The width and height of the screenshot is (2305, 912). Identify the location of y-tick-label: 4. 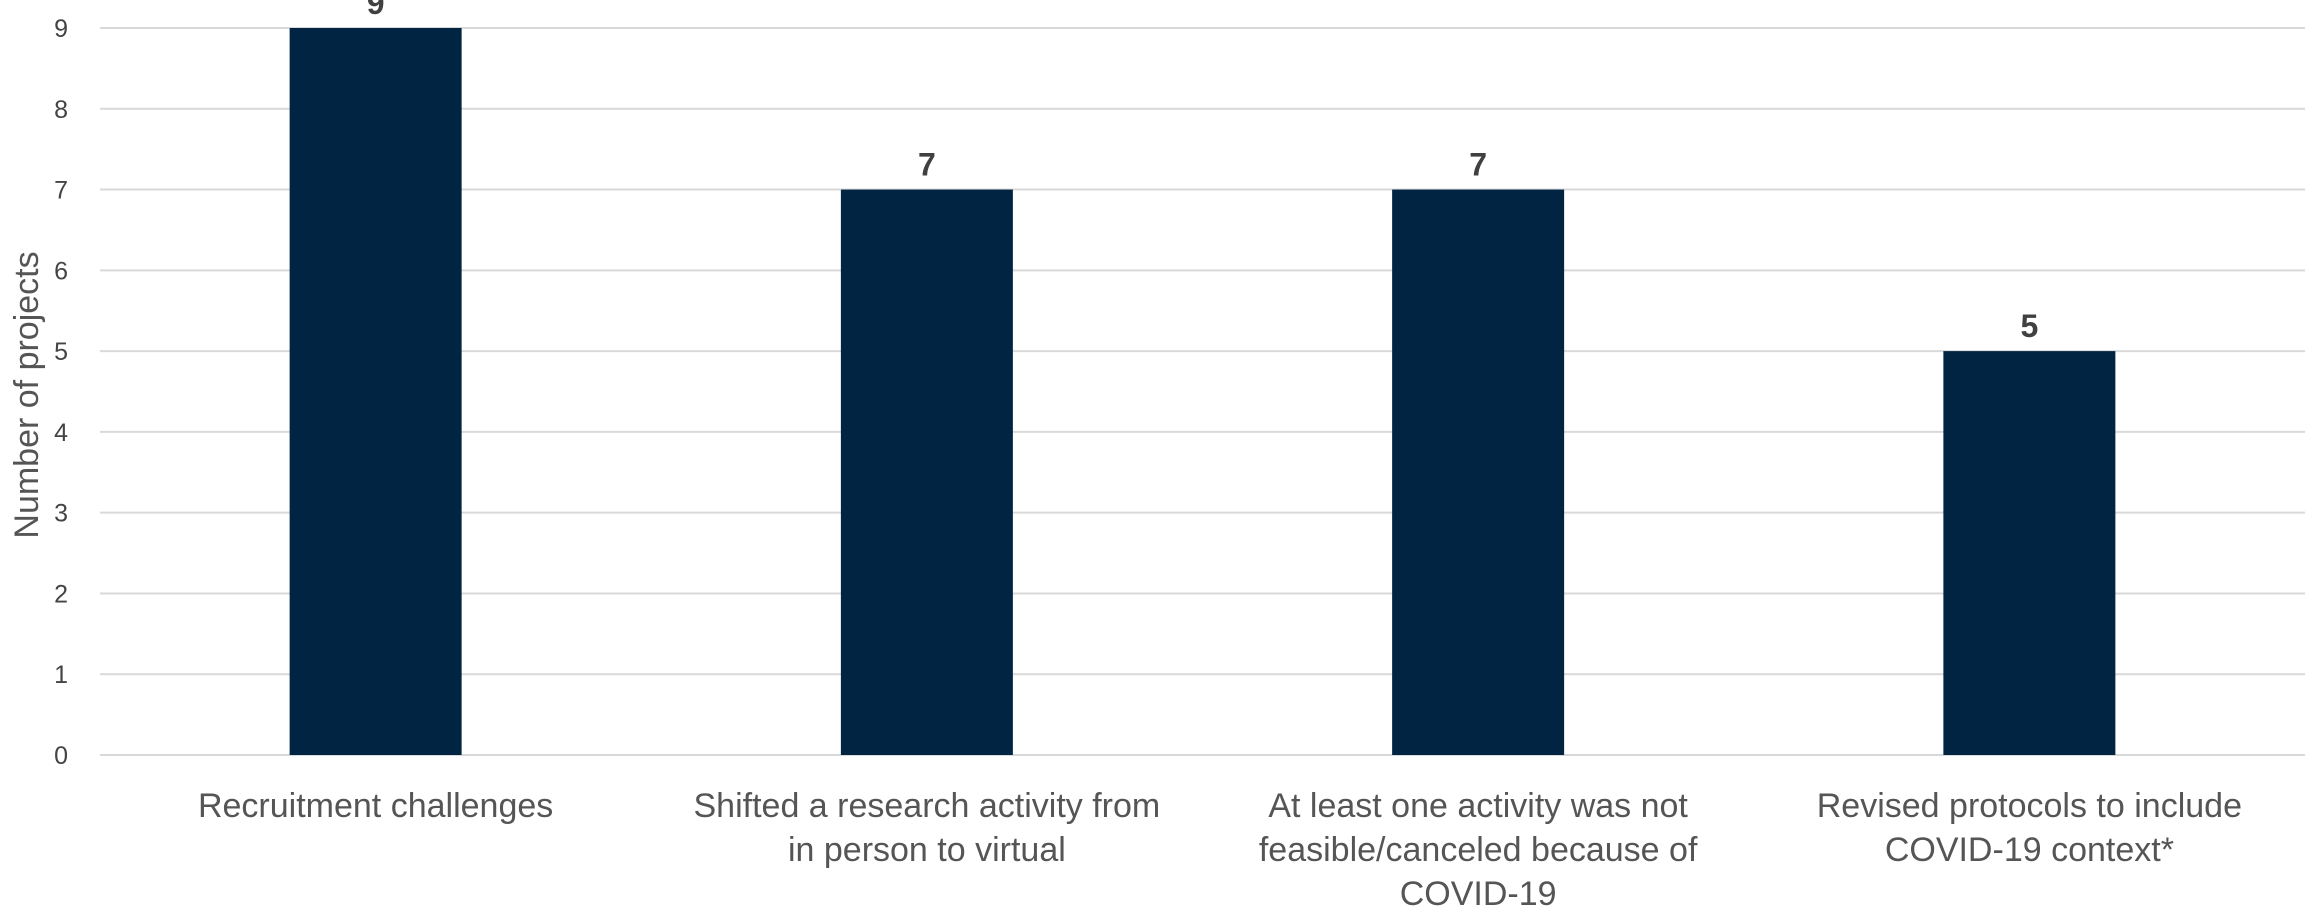
(61, 433).